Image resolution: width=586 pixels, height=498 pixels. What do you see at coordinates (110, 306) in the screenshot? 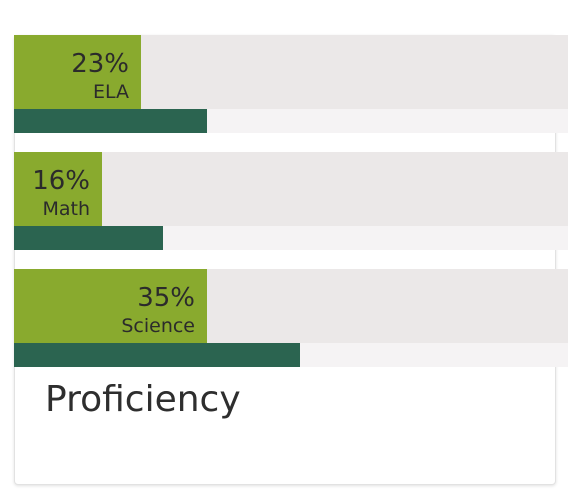
I see `bar-proficiency-science: 35% Science` at bounding box center [110, 306].